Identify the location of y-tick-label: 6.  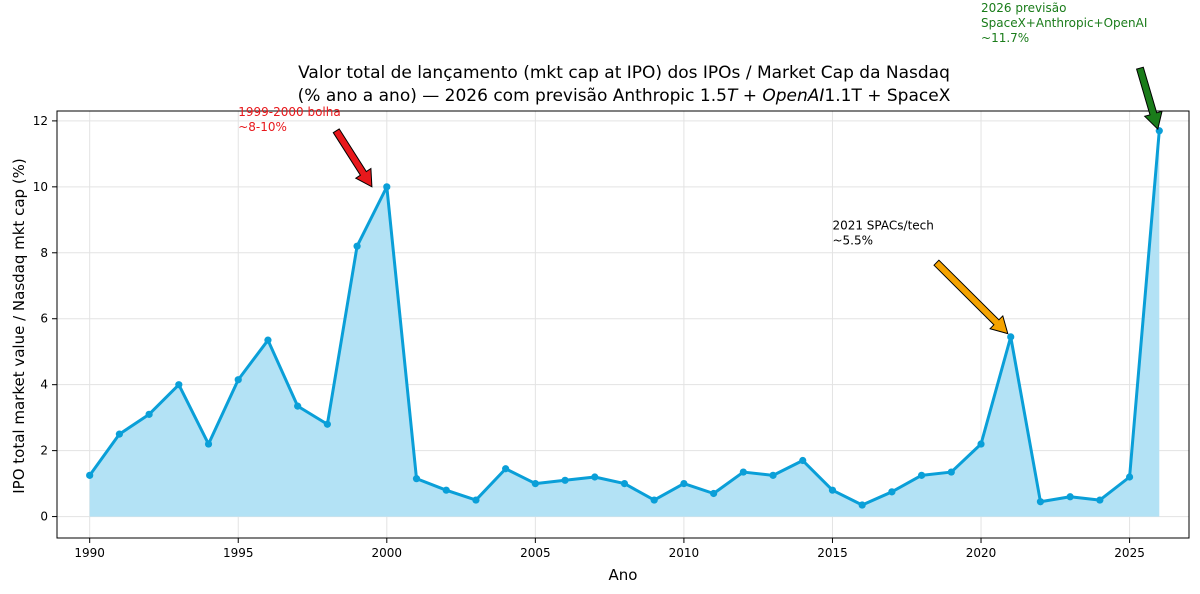
(44, 319).